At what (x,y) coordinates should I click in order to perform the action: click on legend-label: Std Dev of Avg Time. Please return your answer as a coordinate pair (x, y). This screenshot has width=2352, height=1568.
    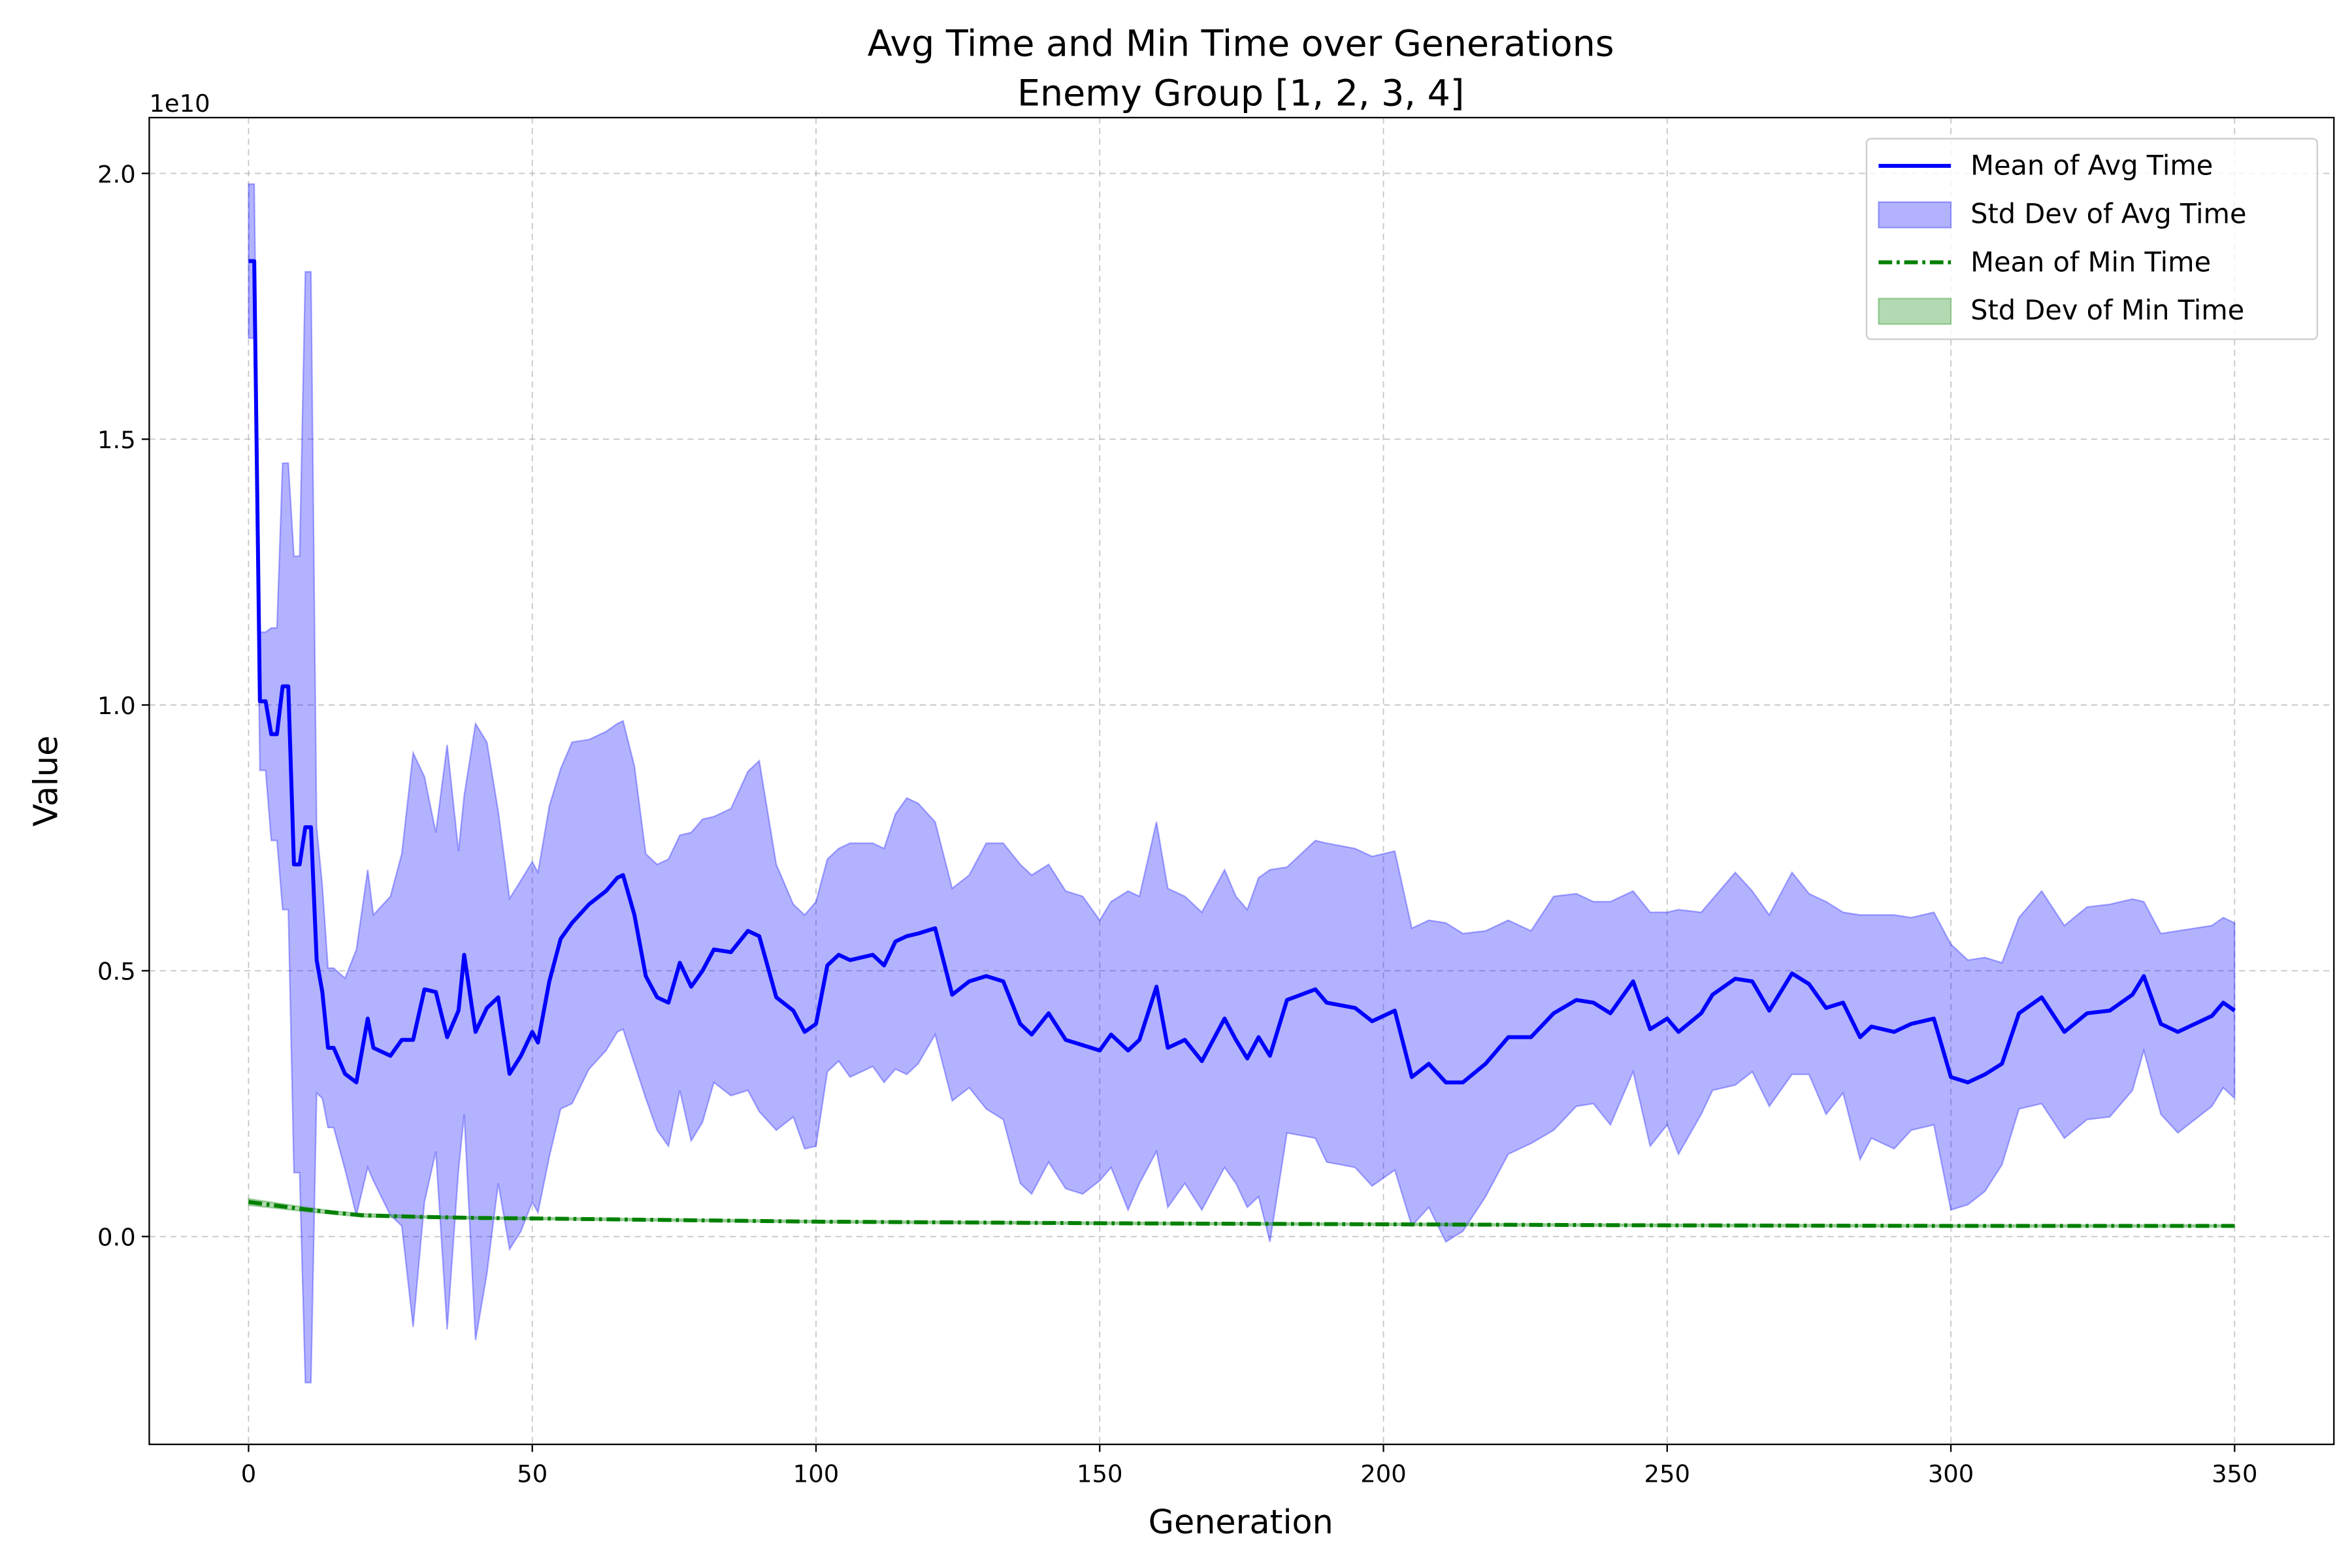
    Looking at the image, I should click on (2108, 214).